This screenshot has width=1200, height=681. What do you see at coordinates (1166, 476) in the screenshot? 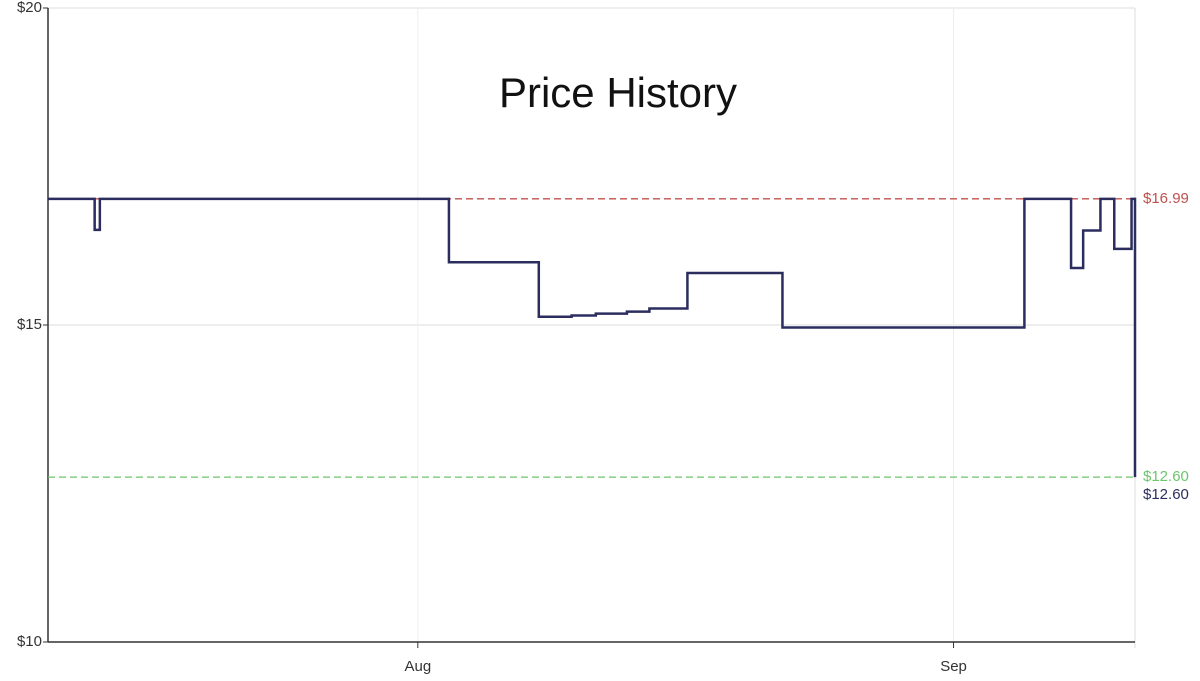
I see `reference-label: $12.60` at bounding box center [1166, 476].